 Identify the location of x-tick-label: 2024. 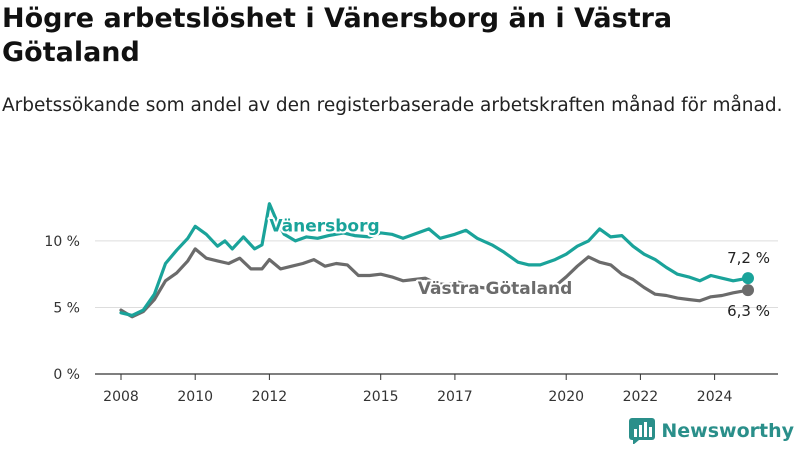
(715, 397).